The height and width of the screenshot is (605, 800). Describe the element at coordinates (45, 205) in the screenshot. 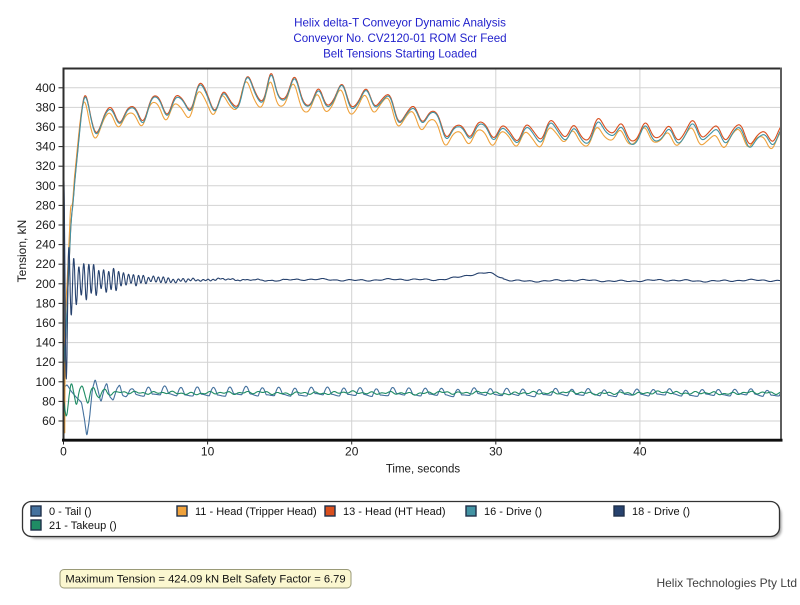

I see `svg-text: 280` at that location.